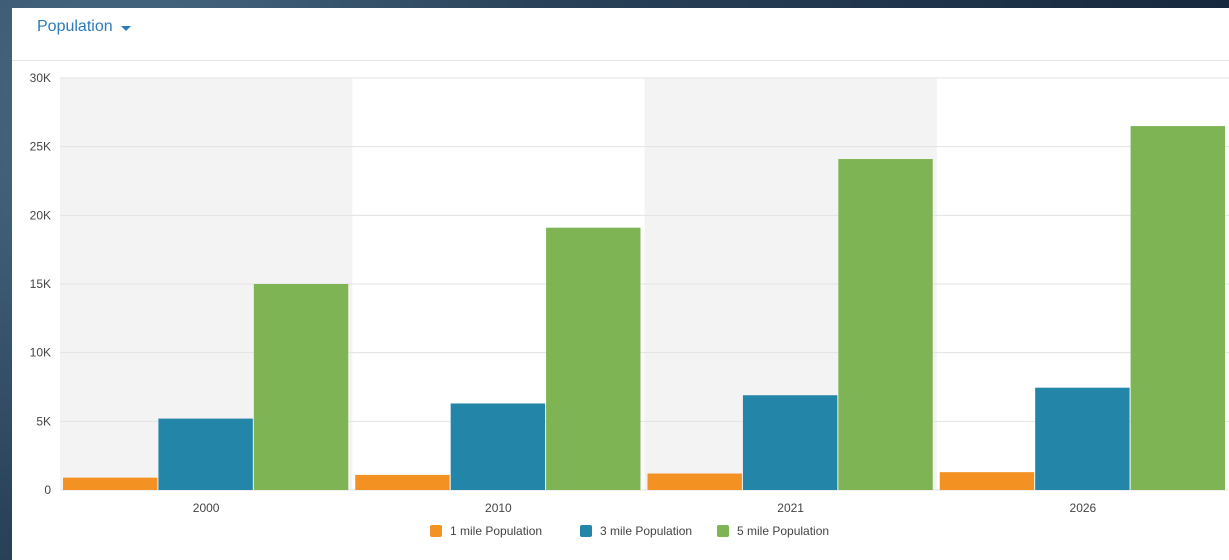 This screenshot has height=560, width=1229. Describe the element at coordinates (790, 508) in the screenshot. I see `x-tick-label: 2021` at that location.